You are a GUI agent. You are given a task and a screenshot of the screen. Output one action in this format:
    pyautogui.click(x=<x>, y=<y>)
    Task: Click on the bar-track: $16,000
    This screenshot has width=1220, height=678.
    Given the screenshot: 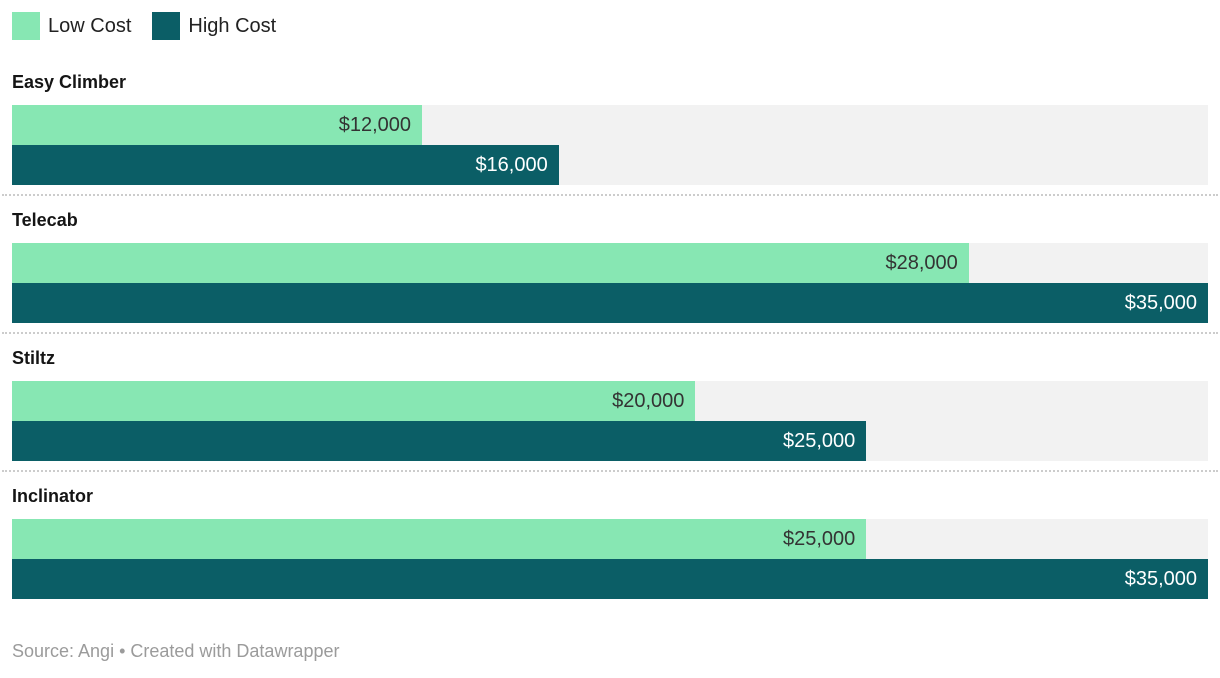 What is the action you would take?
    pyautogui.click(x=610, y=165)
    